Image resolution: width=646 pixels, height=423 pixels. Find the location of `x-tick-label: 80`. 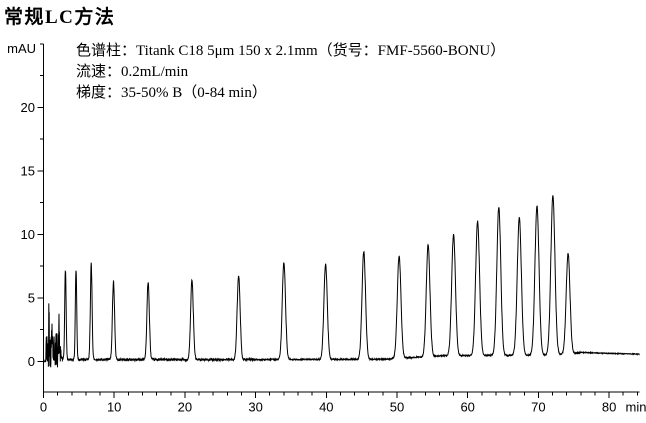

x-tick-label: 80 is located at coordinates (609, 407).